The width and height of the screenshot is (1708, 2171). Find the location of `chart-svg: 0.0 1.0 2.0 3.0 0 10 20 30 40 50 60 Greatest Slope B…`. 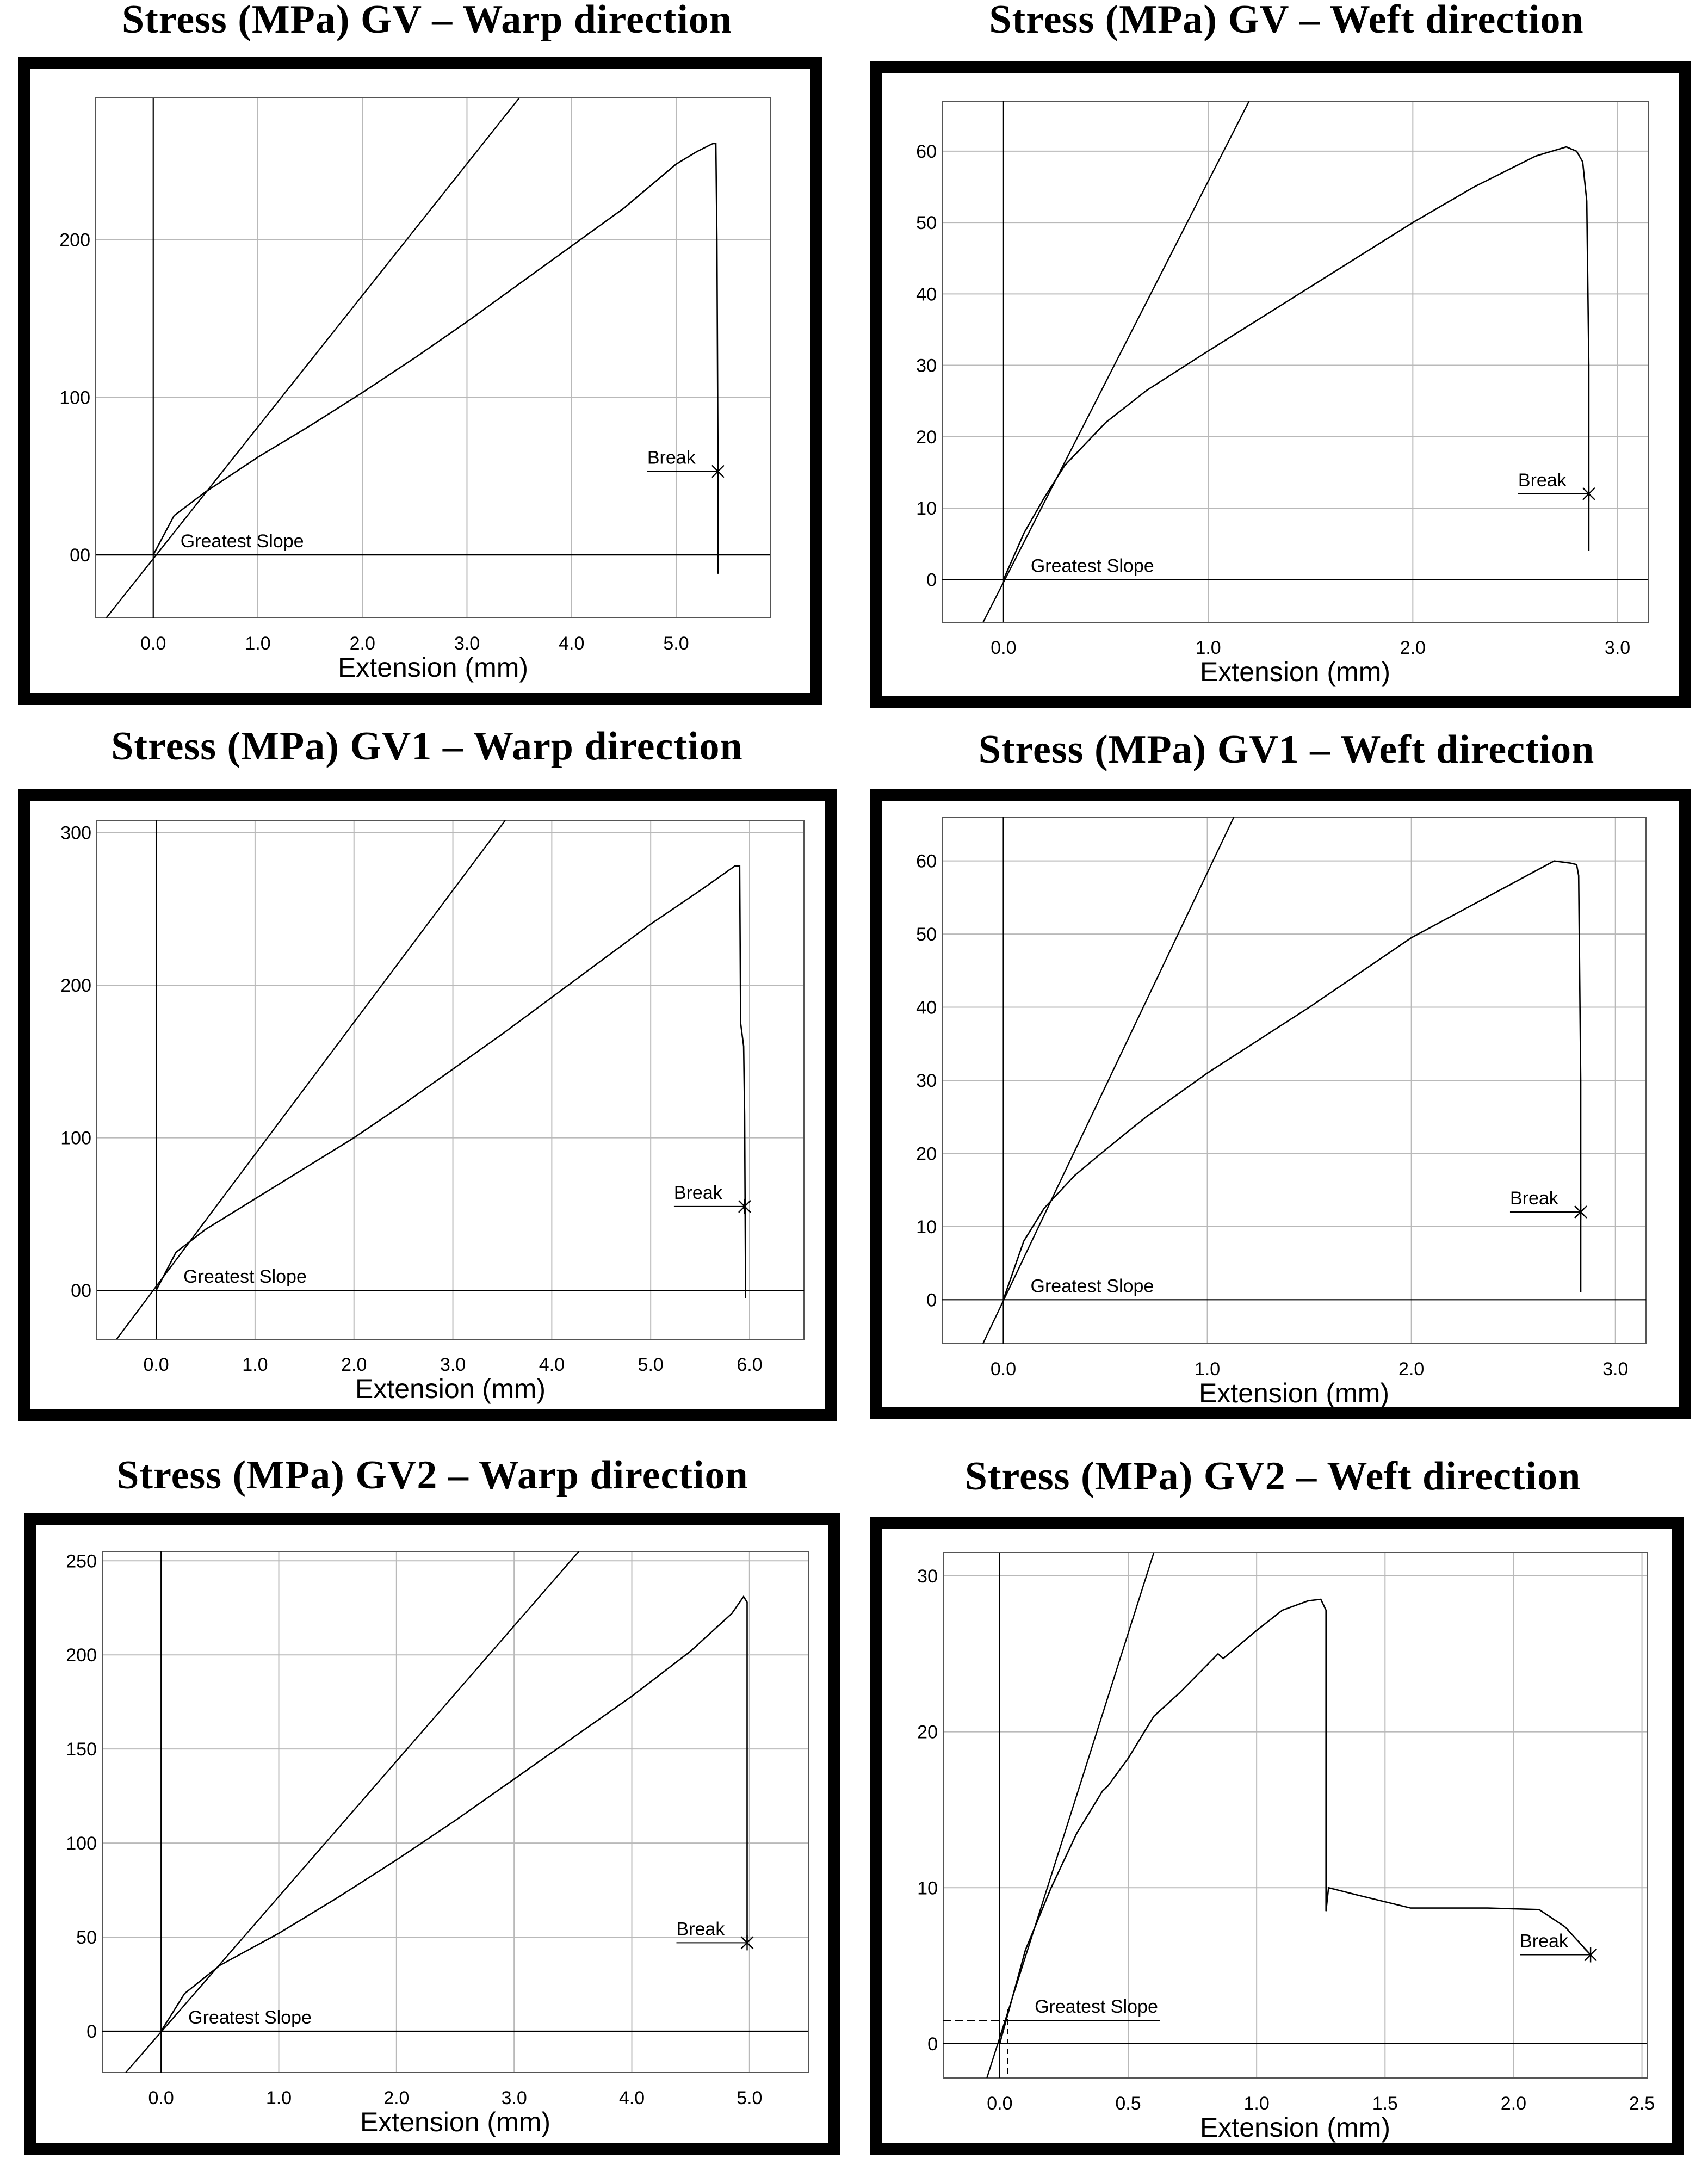

chart-svg: 0.0 1.0 2.0 3.0 0 10 20 30 40 50 60 Greatest Slope B… is located at coordinates (1282, 394).